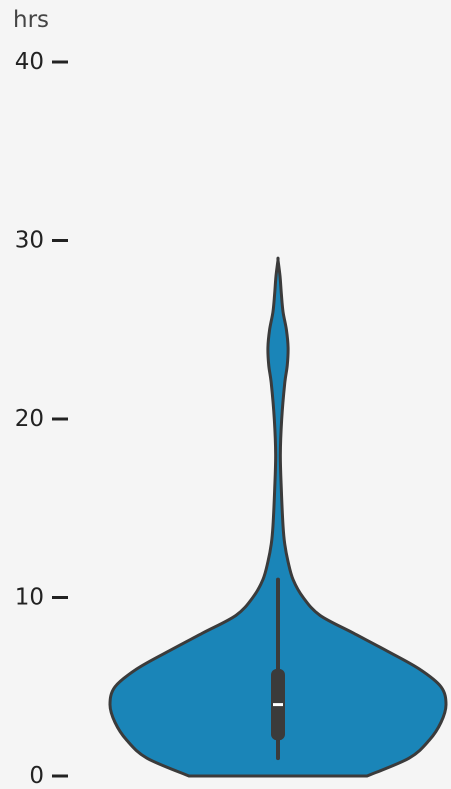  Describe the element at coordinates (36, 776) in the screenshot. I see `y-tick-label: 0` at that location.